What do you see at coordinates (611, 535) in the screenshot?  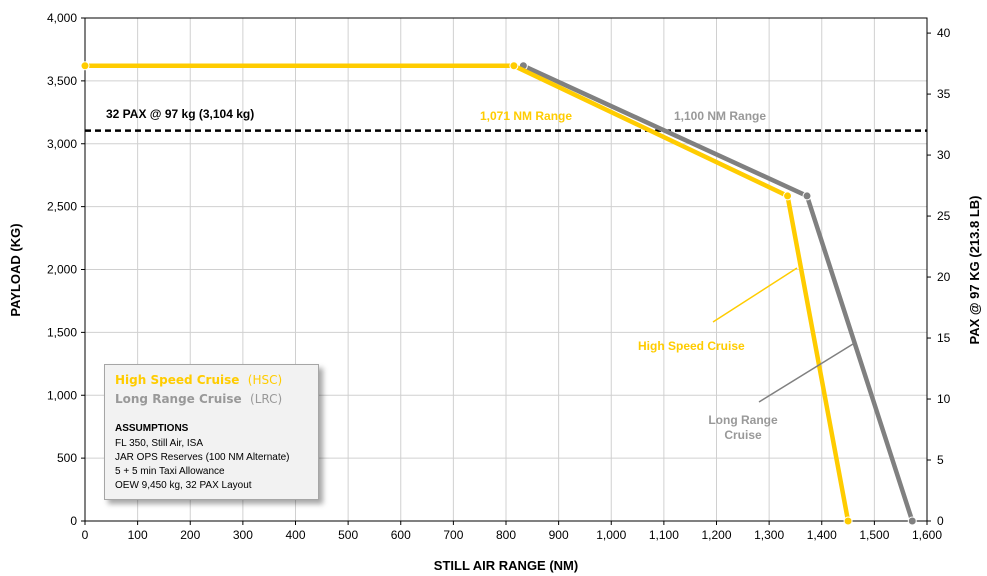 I see `x-tick-label: 1,000` at bounding box center [611, 535].